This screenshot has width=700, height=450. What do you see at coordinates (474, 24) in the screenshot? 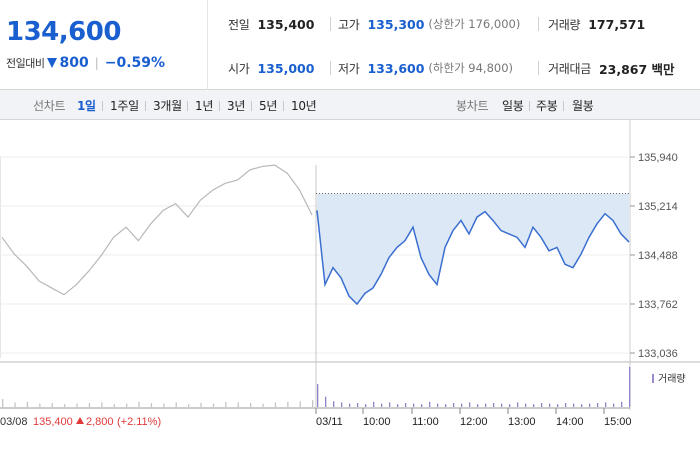
I see `stat-sub: (상한가 176,000)` at bounding box center [474, 24].